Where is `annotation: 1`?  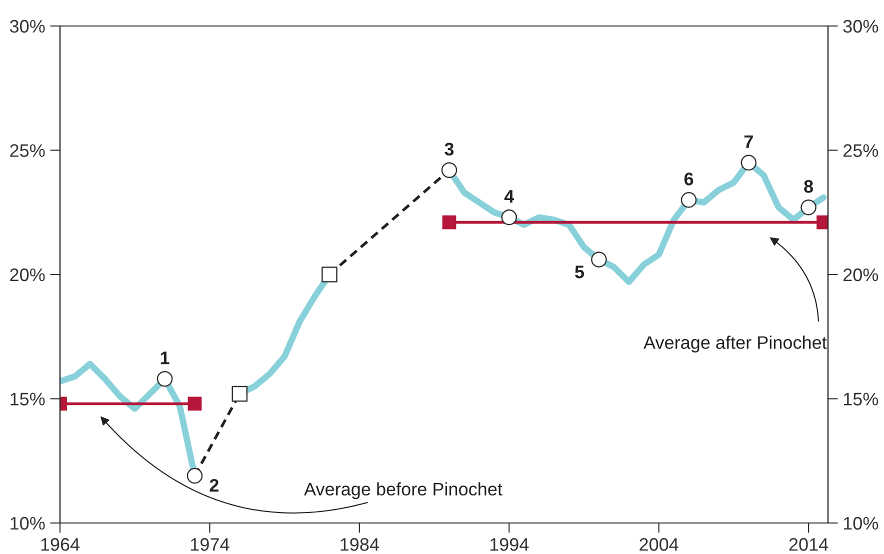
annotation: 1 is located at coordinates (165, 358).